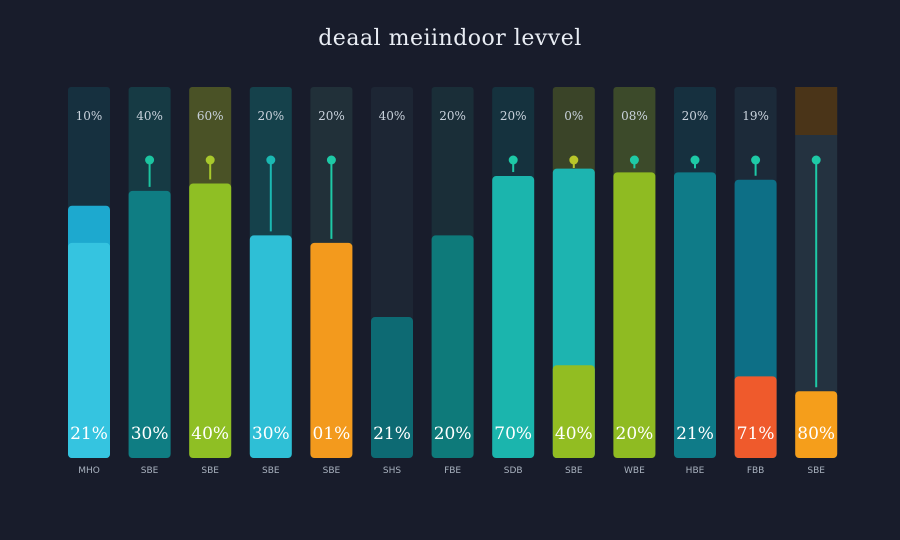  What do you see at coordinates (450, 38) in the screenshot?
I see `chart-title: deaal meiindoor levvel` at bounding box center [450, 38].